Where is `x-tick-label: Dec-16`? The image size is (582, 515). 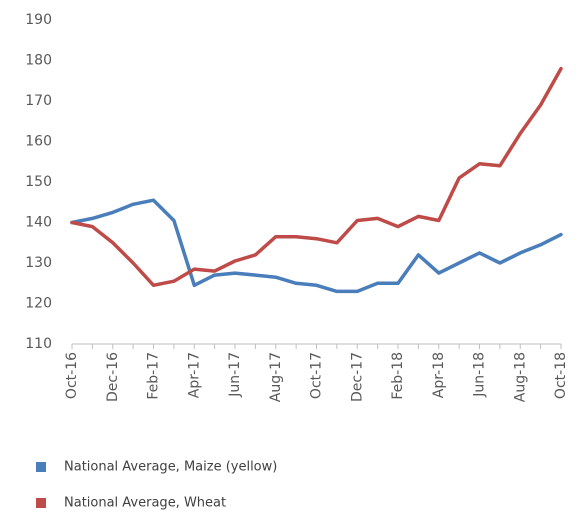 x-tick-label: Dec-16 is located at coordinates (113, 377).